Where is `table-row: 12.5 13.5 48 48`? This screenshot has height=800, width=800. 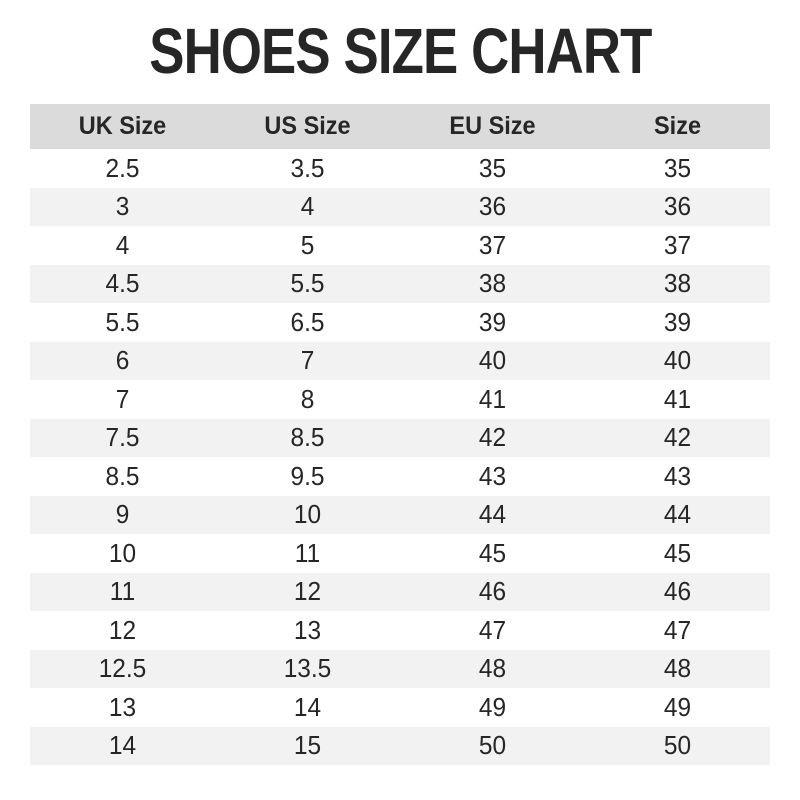
table-row: 12.5 13.5 48 48 is located at coordinates (400, 668).